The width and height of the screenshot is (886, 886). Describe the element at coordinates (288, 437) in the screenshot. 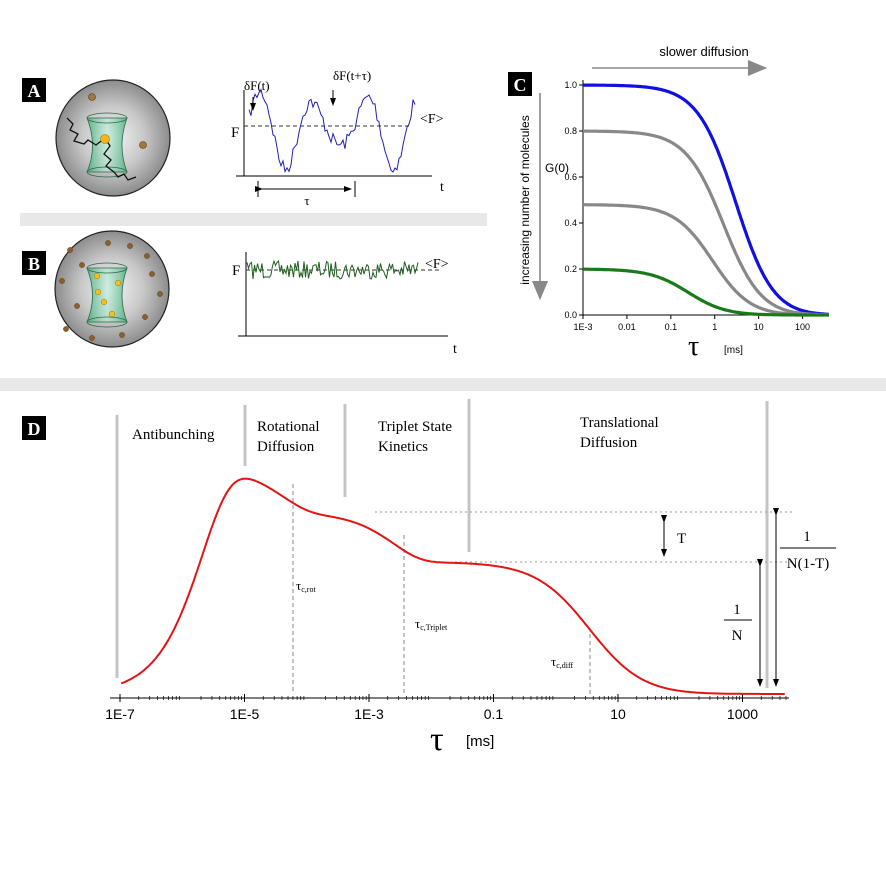

I see `region-rotational-diffusion: Rotational Diffusion` at that location.